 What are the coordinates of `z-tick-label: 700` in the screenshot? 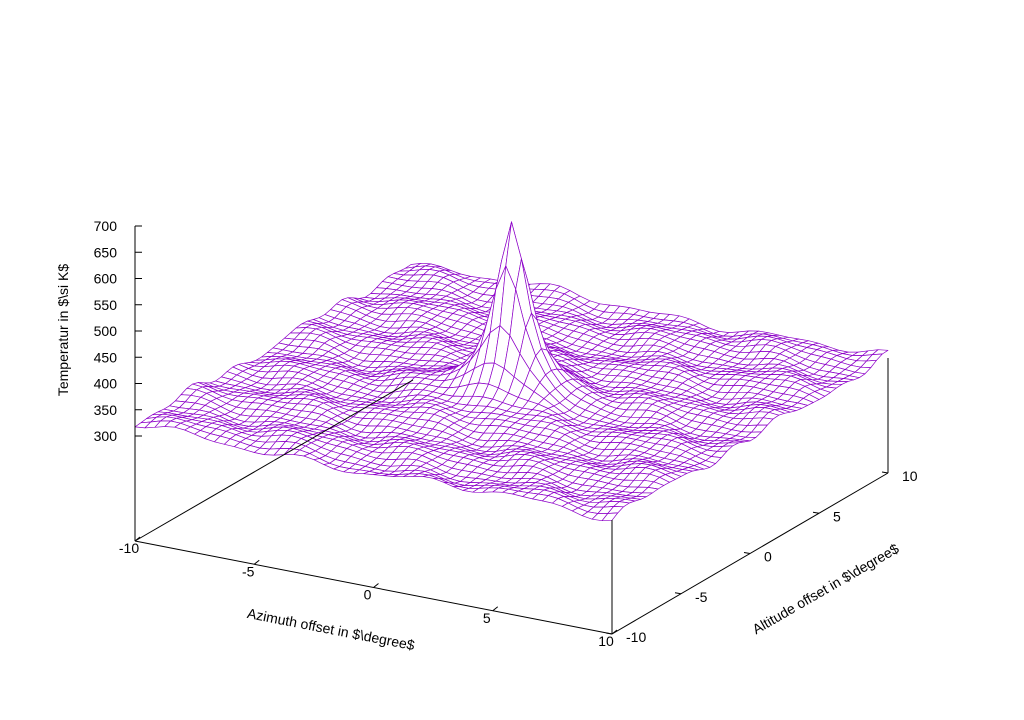 It's located at (106, 226).